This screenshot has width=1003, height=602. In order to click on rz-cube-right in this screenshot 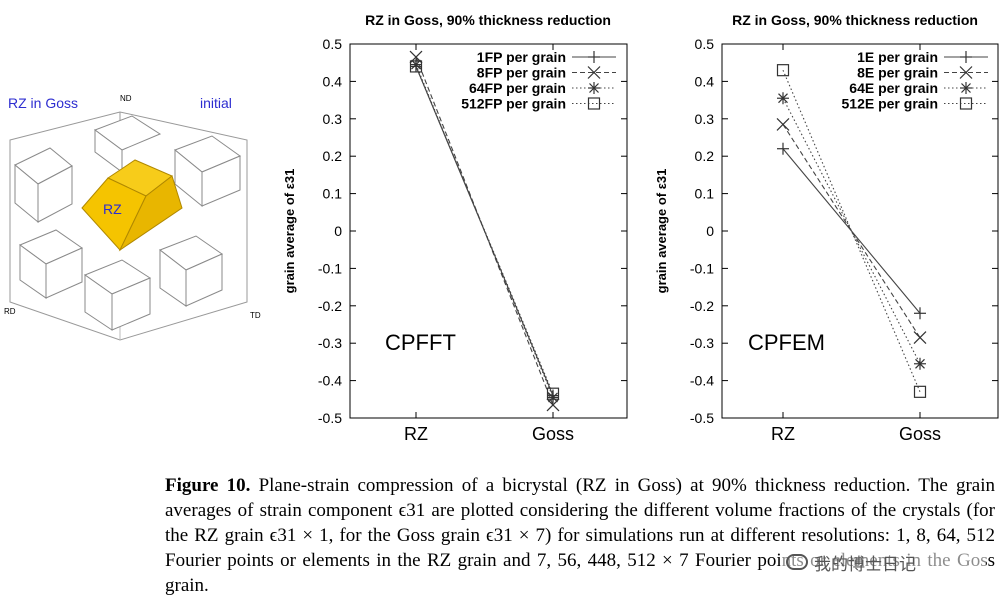, I will do `click(150, 213)`.